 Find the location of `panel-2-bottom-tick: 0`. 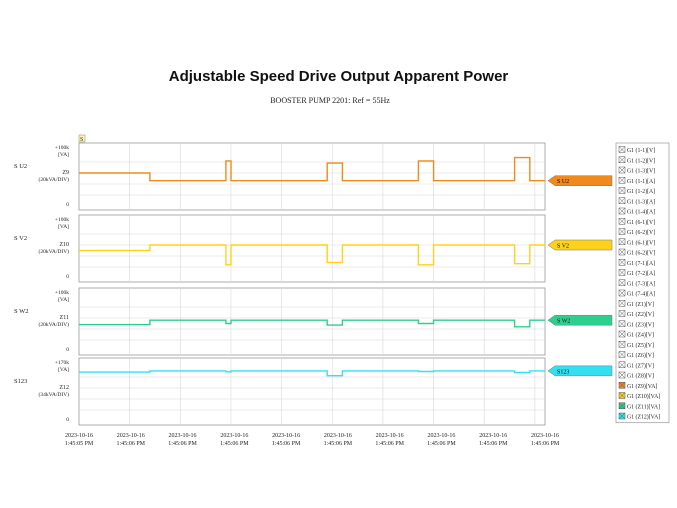

panel-2-bottom-tick: 0 is located at coordinates (67, 277).